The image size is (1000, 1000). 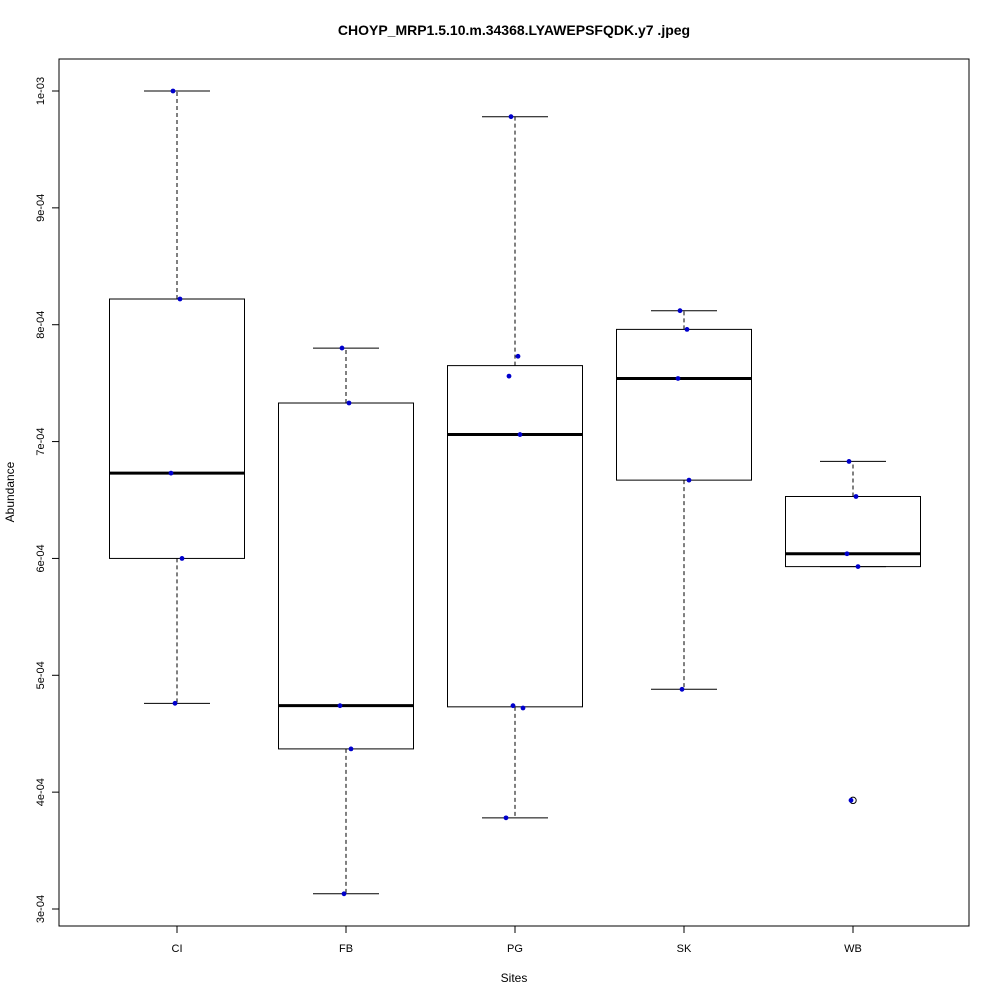 What do you see at coordinates (41, 909) in the screenshot?
I see `y-tick-label: 3e-04` at bounding box center [41, 909].